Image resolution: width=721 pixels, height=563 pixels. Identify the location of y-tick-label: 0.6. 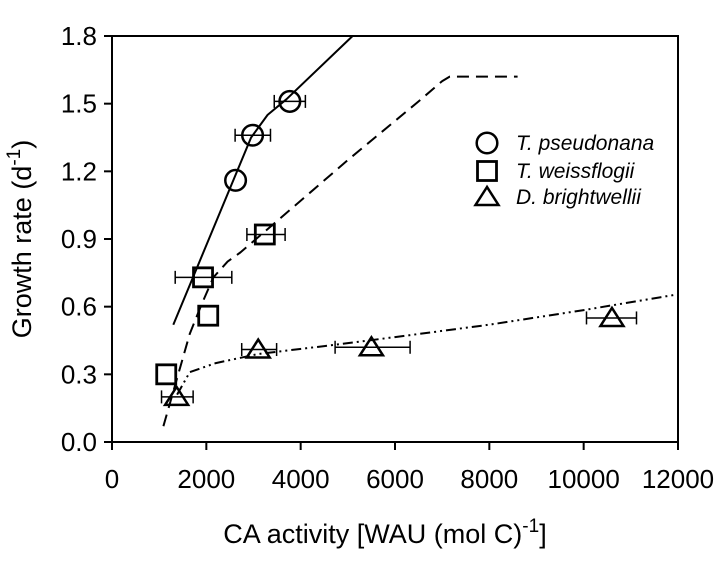
(79, 307).